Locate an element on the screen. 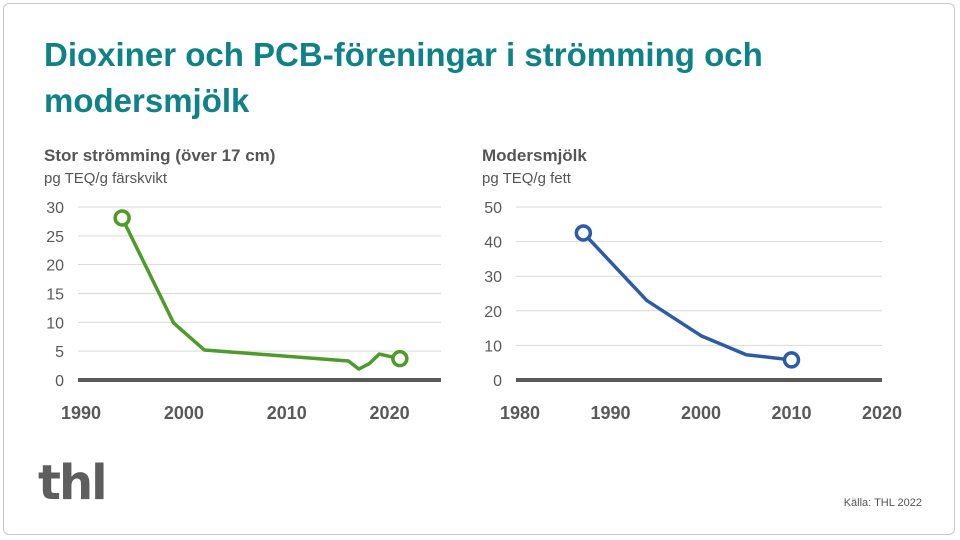 This screenshot has height=540, width=960. x-tick-label: 1980 is located at coordinates (520, 413).